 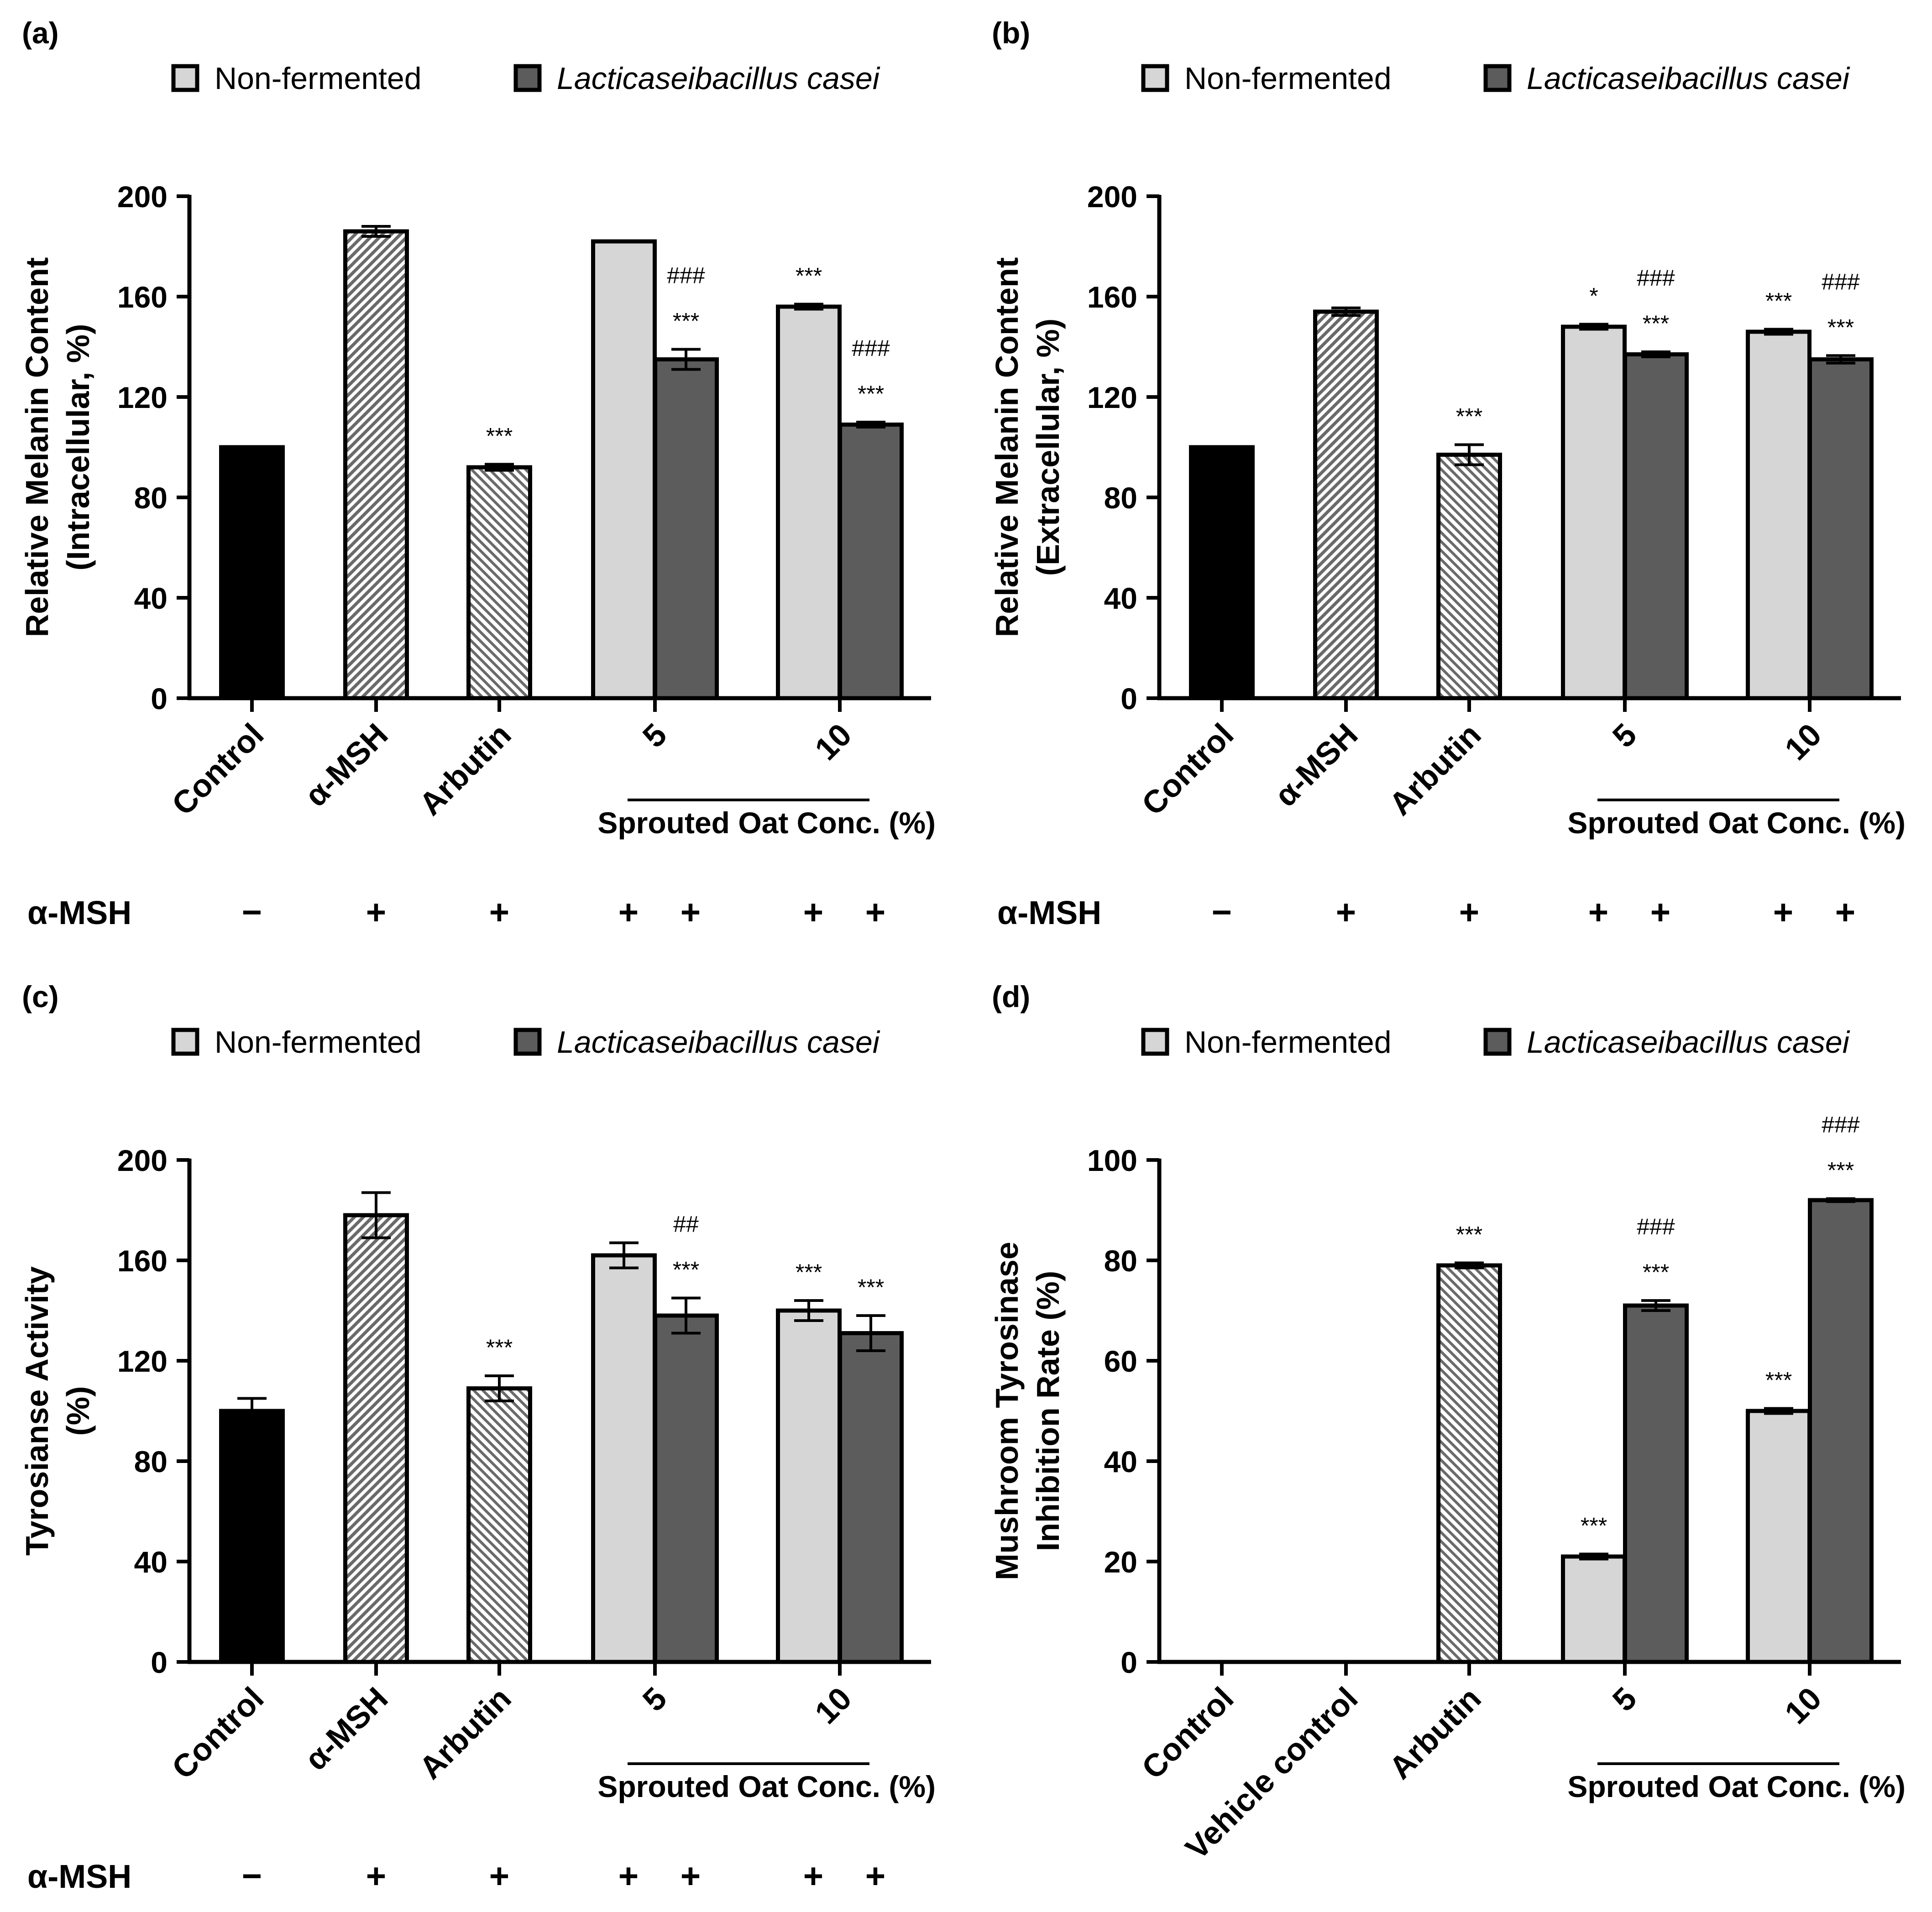 I want to click on panel-label: (a), so click(x=40, y=33).